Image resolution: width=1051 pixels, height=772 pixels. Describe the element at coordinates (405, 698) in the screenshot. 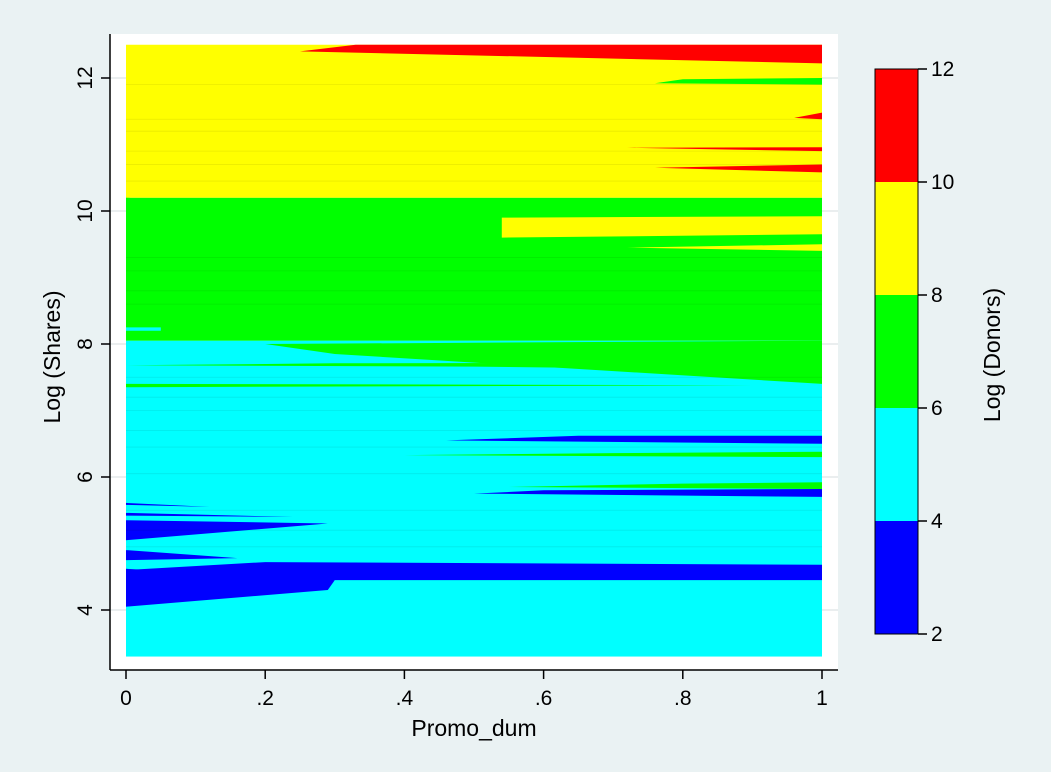

I see `x-tick-label: .4` at that location.